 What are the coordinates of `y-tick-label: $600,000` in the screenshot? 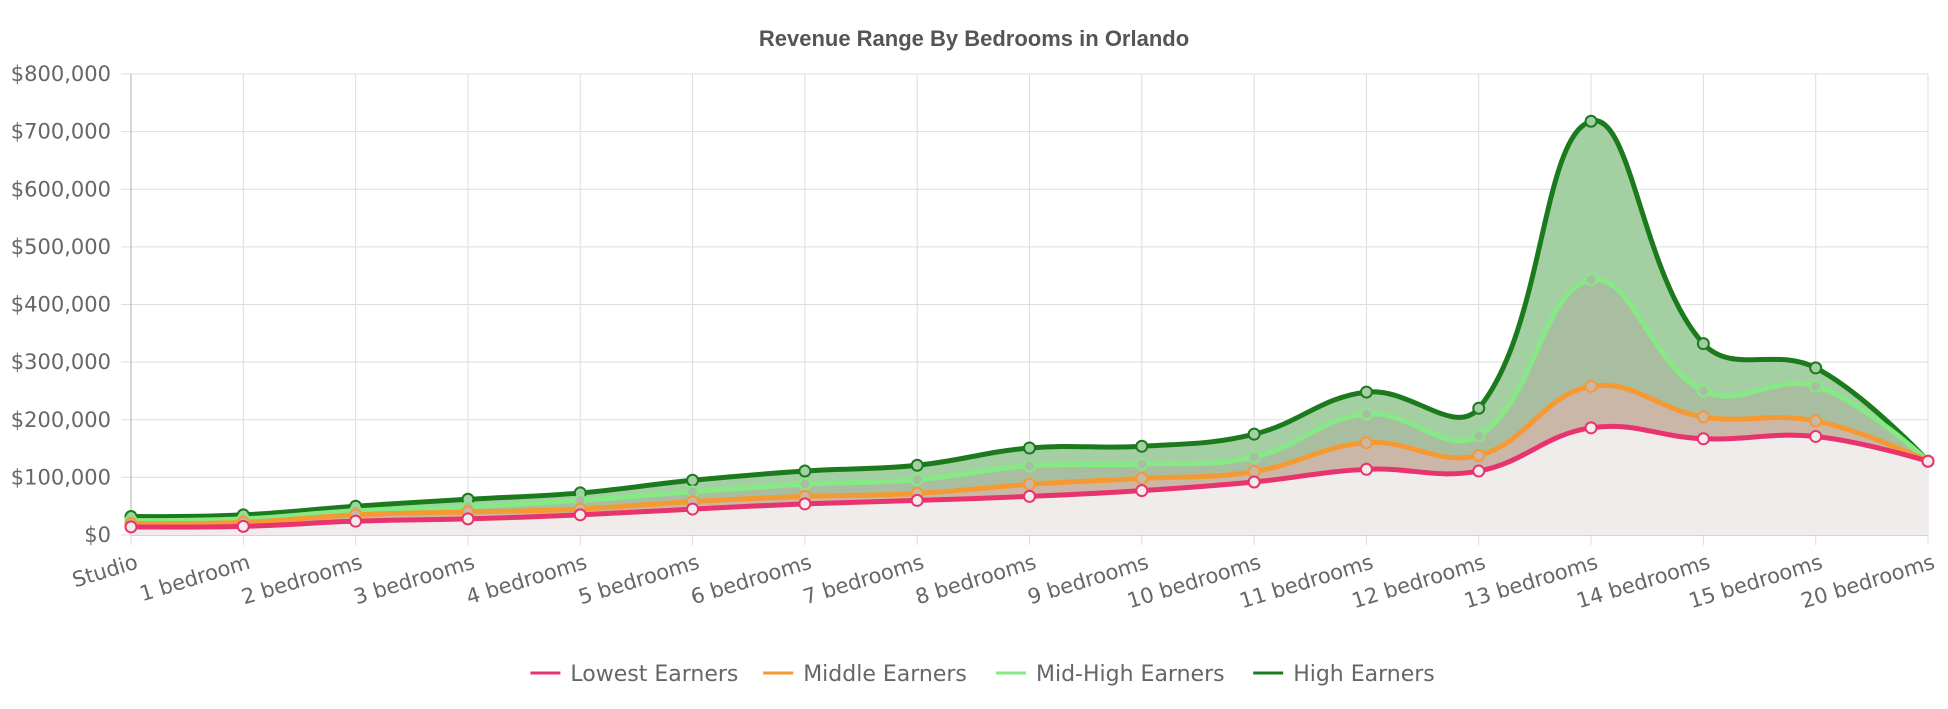 It's located at (61, 189).